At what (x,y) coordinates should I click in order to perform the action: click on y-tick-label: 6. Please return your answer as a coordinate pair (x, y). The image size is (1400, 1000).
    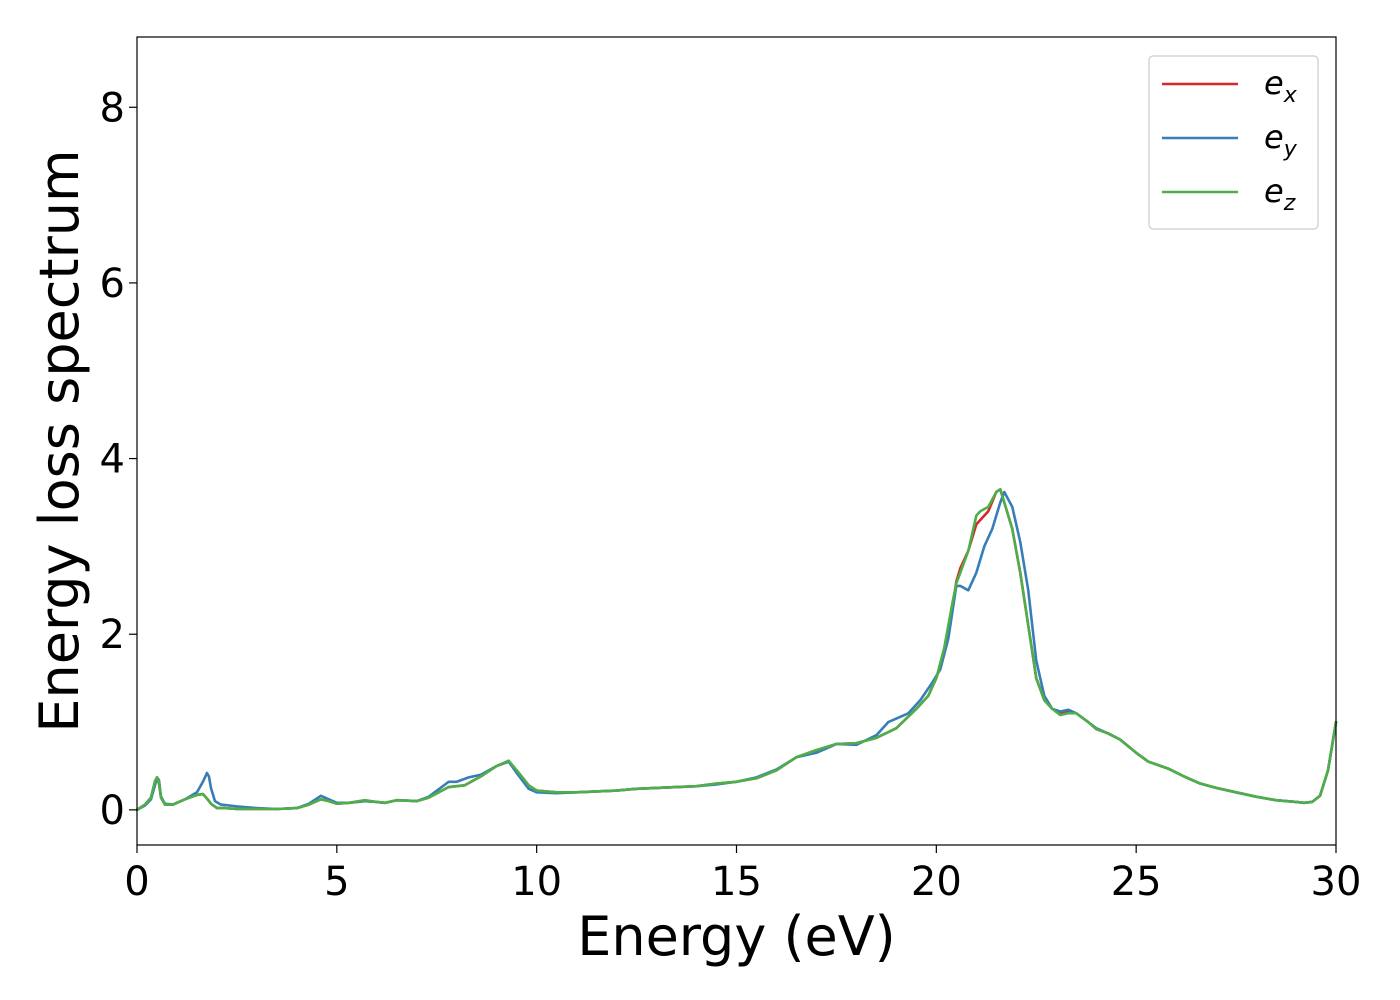
    Looking at the image, I should click on (112, 284).